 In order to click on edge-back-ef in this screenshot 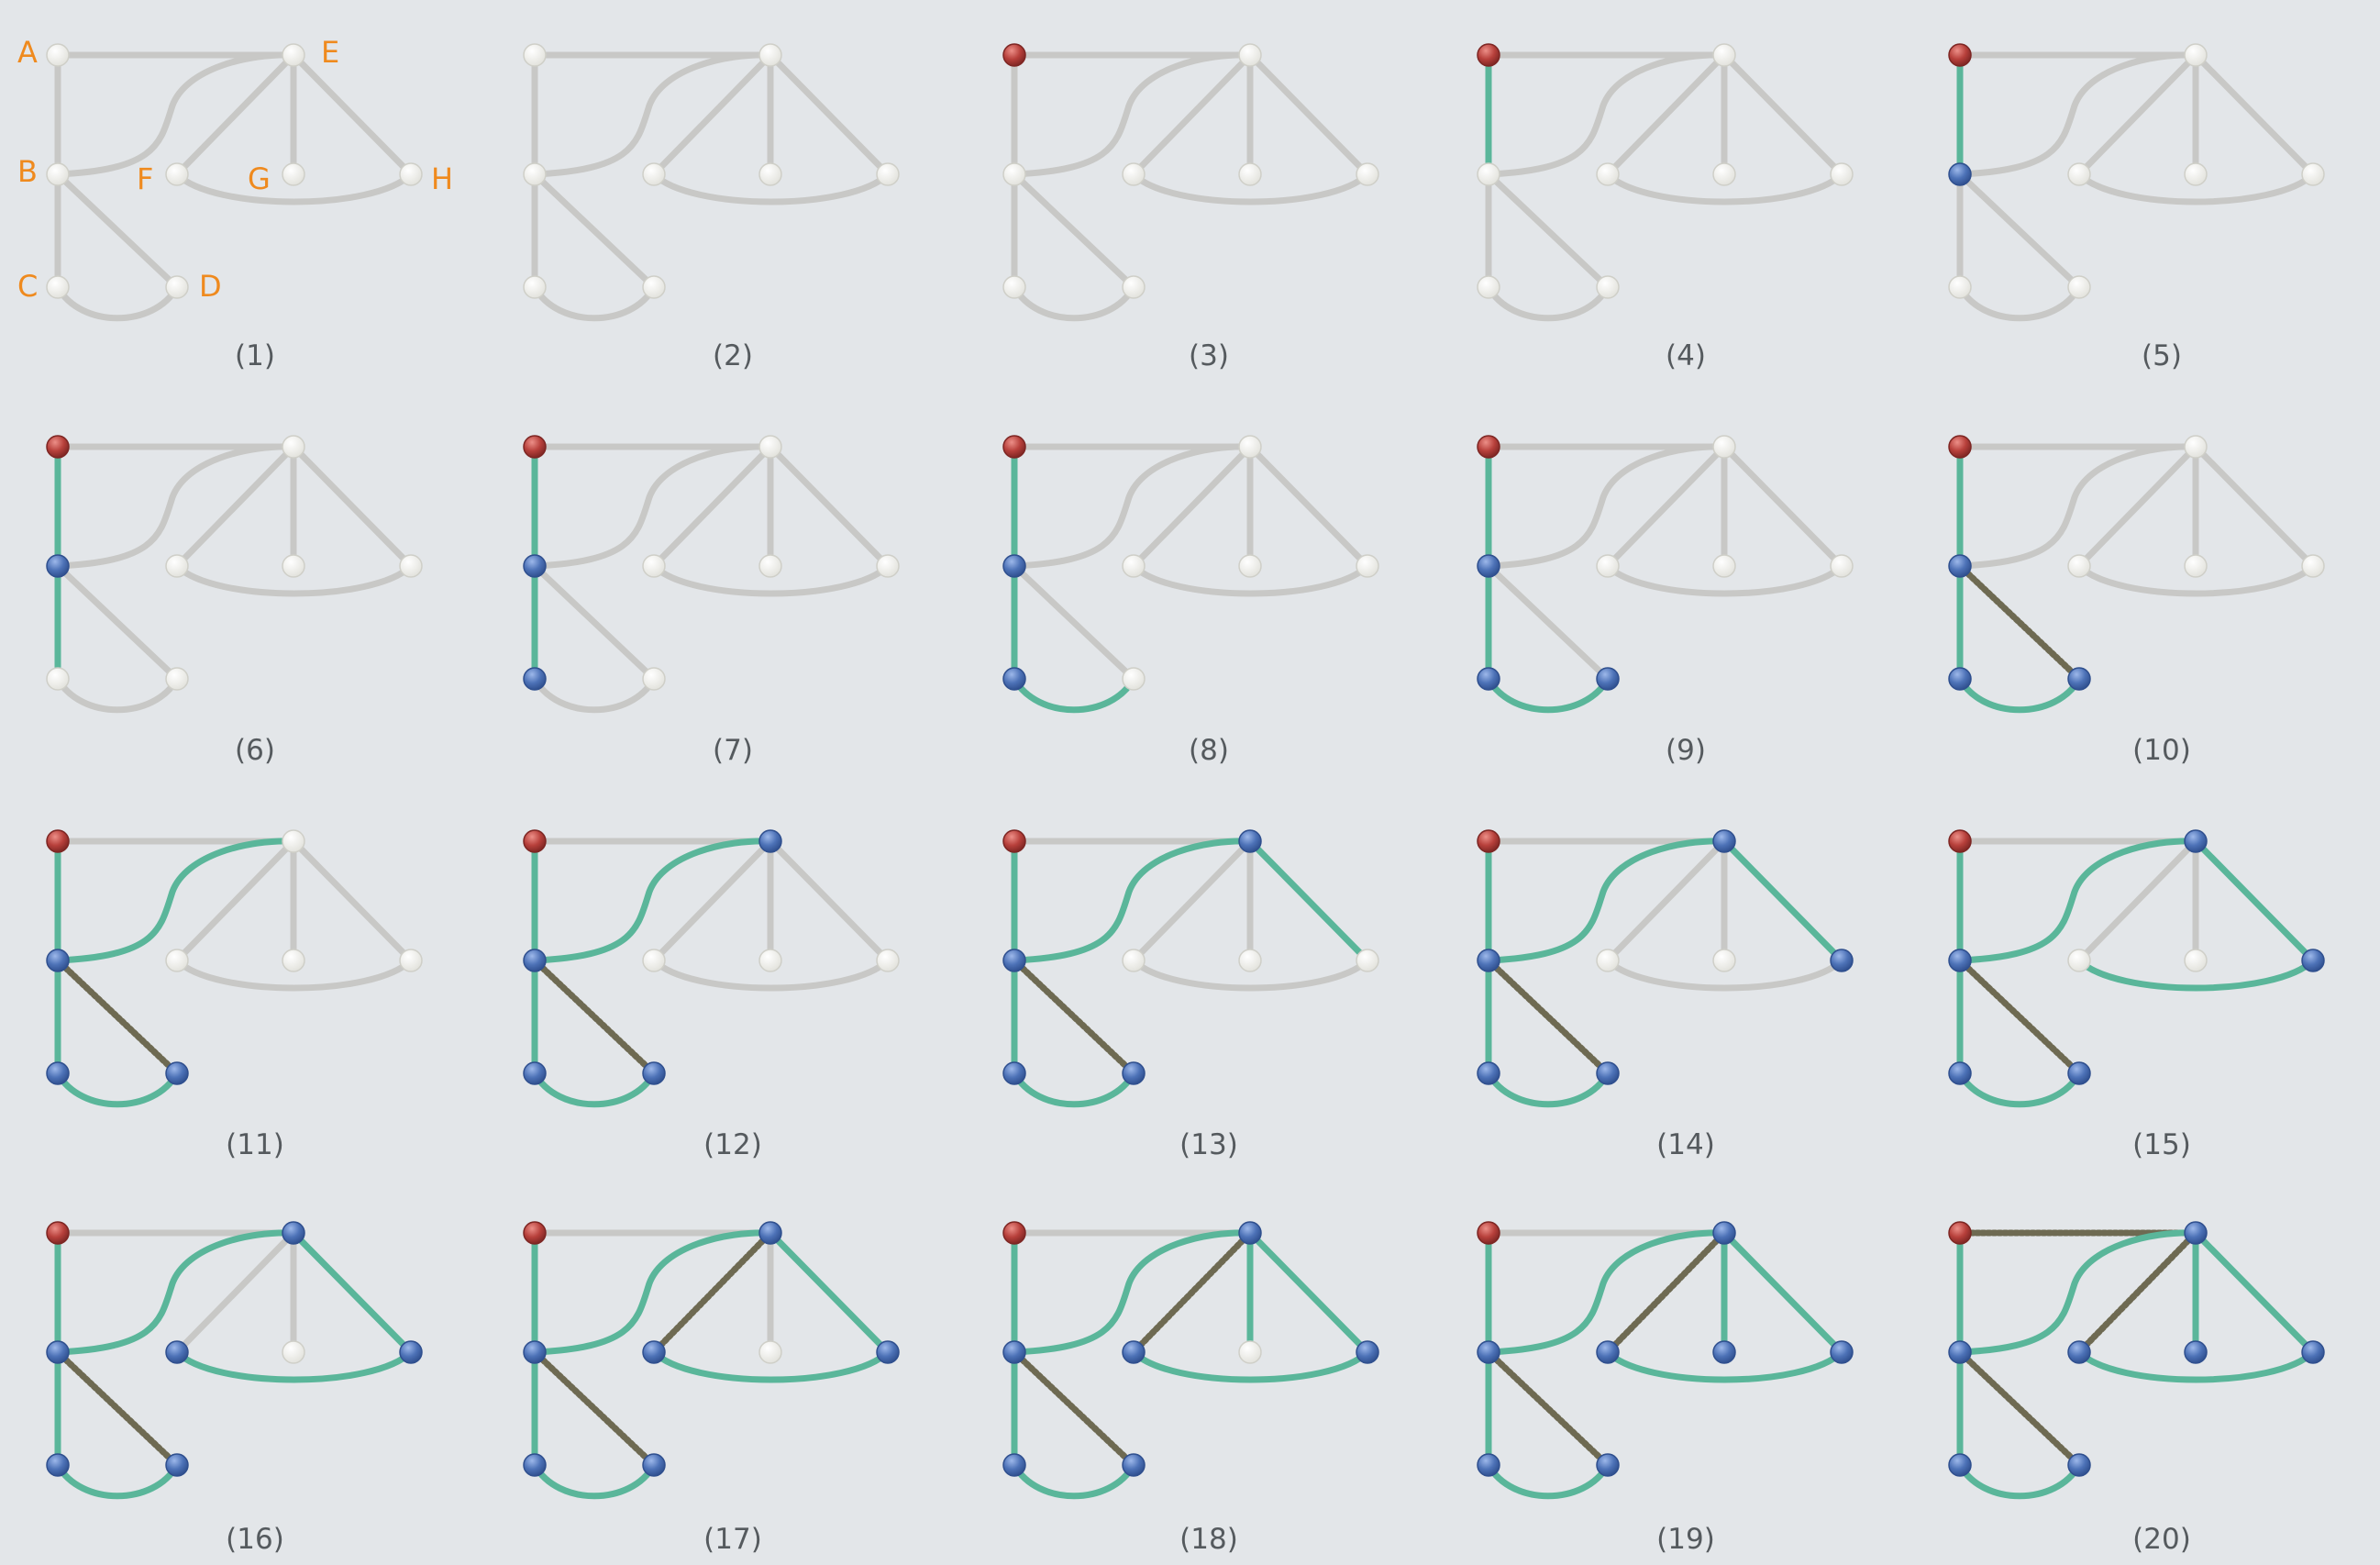, I will do `click(1192, 1292)`.